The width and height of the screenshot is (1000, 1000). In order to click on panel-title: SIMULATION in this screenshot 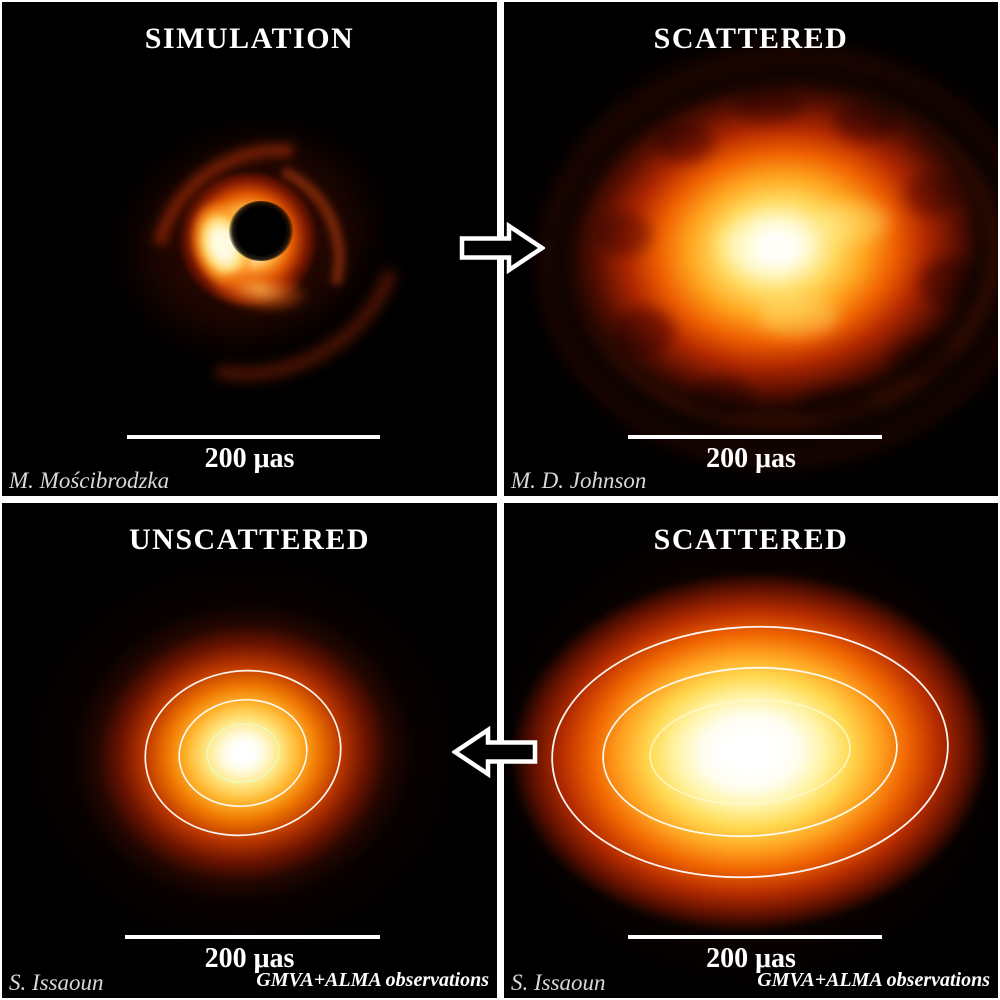, I will do `click(249, 38)`.